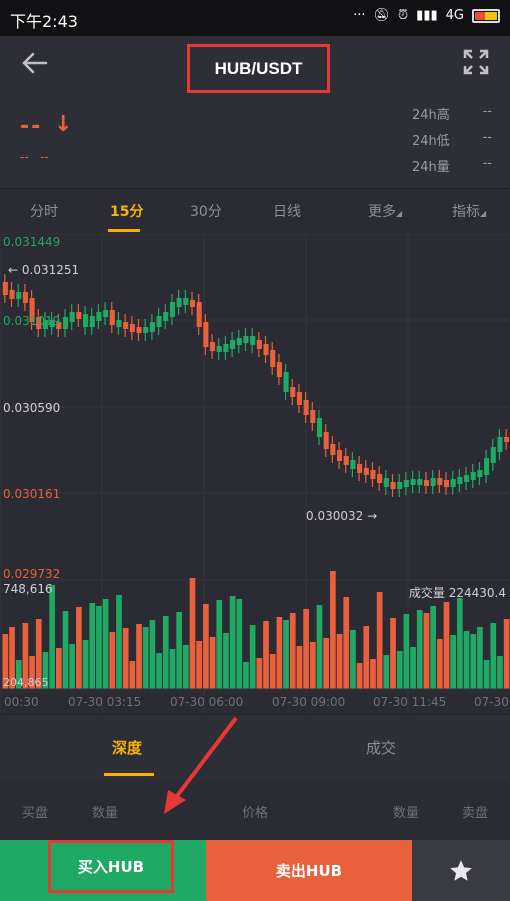 This screenshot has height=901, width=510. What do you see at coordinates (32, 321) in the screenshot?
I see `y-label-2: 0.031019` at bounding box center [32, 321].